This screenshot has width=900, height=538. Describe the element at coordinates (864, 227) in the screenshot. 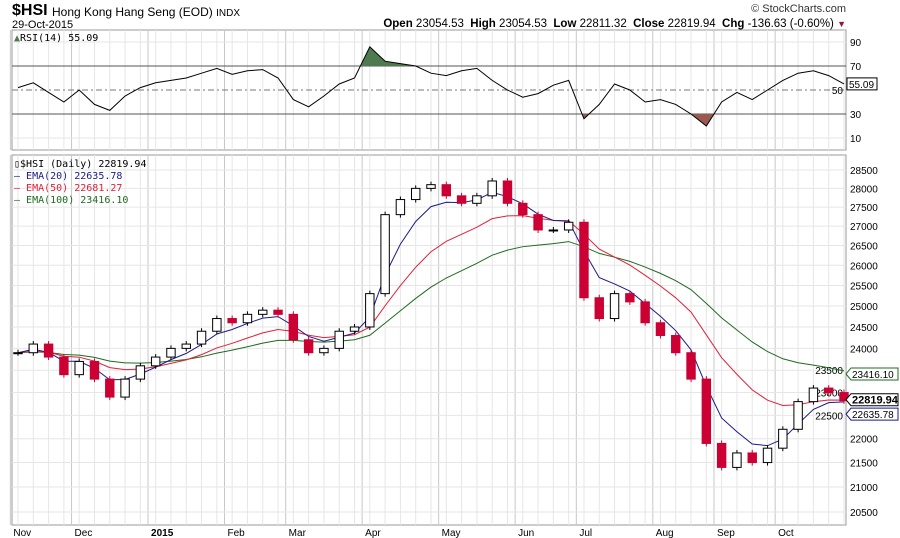

I see `price-tick-label: 27000` at that location.